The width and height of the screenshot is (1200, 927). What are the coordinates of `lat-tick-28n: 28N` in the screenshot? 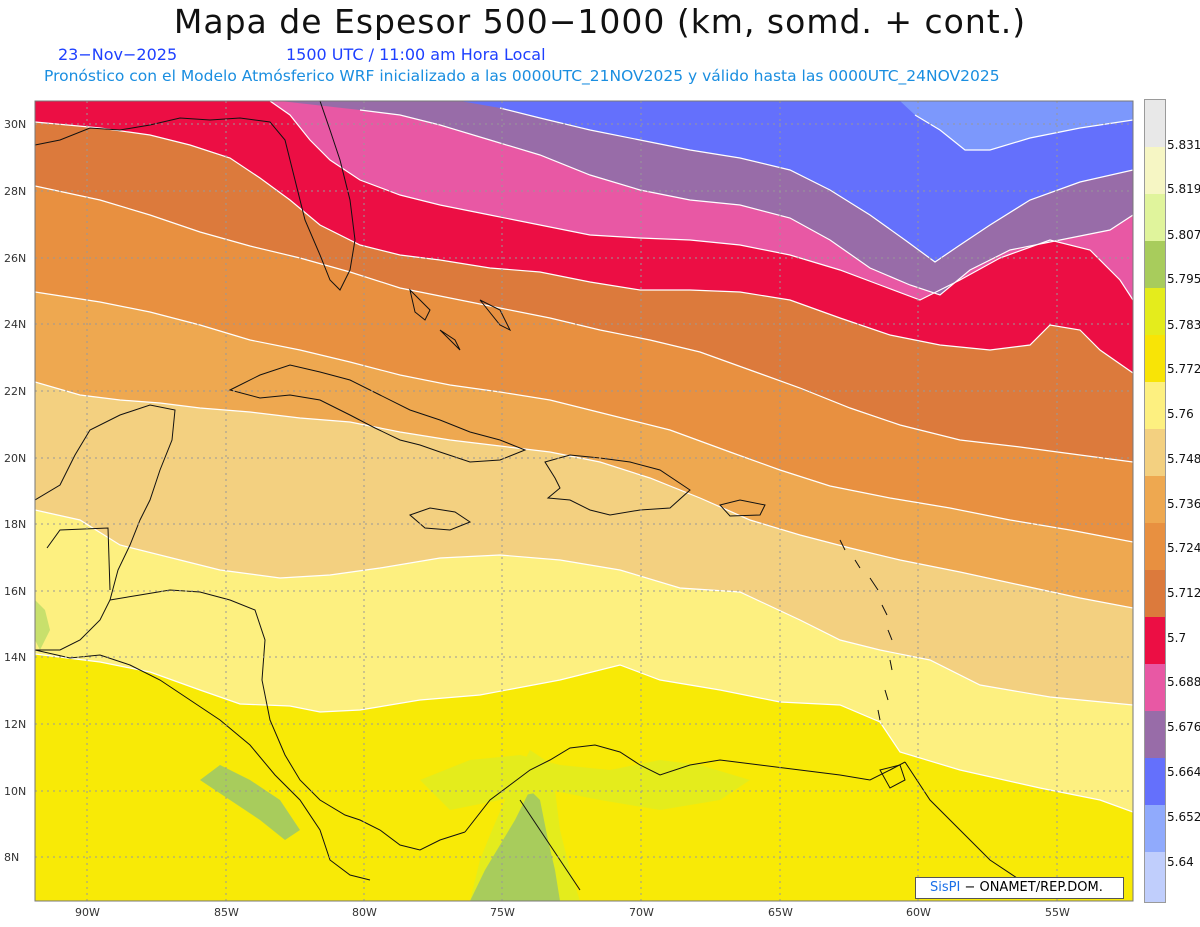 It's located at (15, 191).